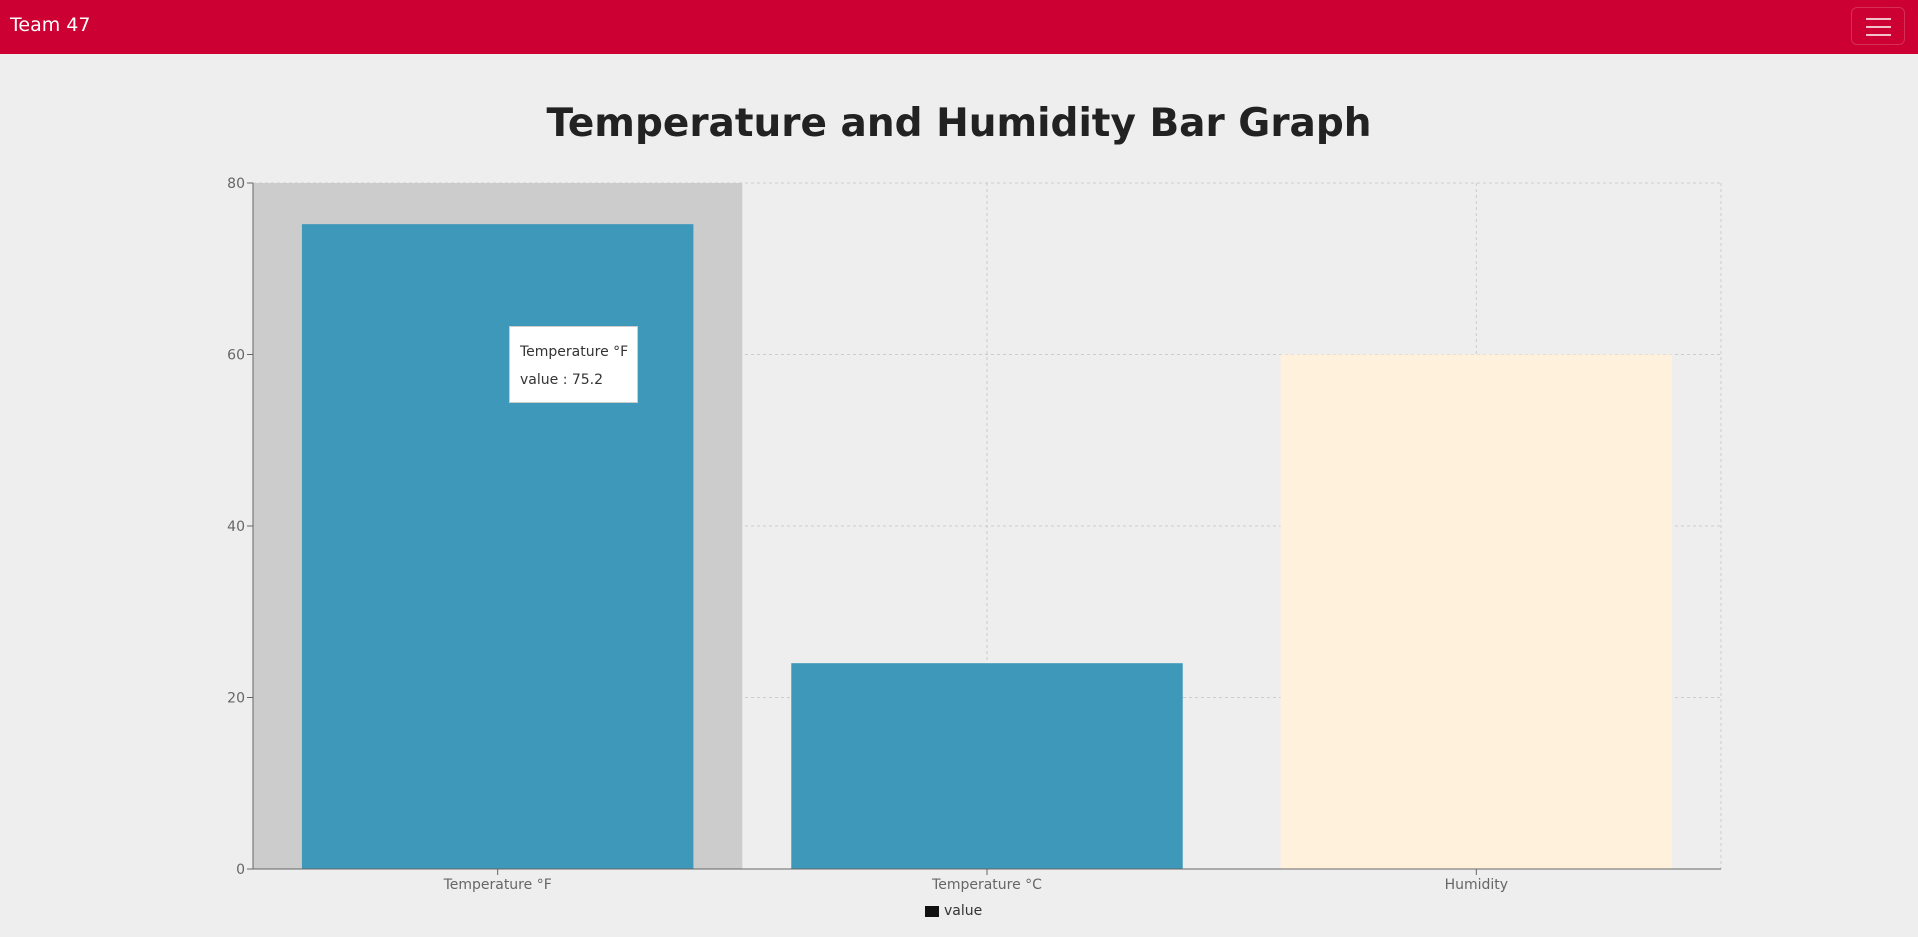  I want to click on tooltip-value: value : 75.2, so click(562, 380).